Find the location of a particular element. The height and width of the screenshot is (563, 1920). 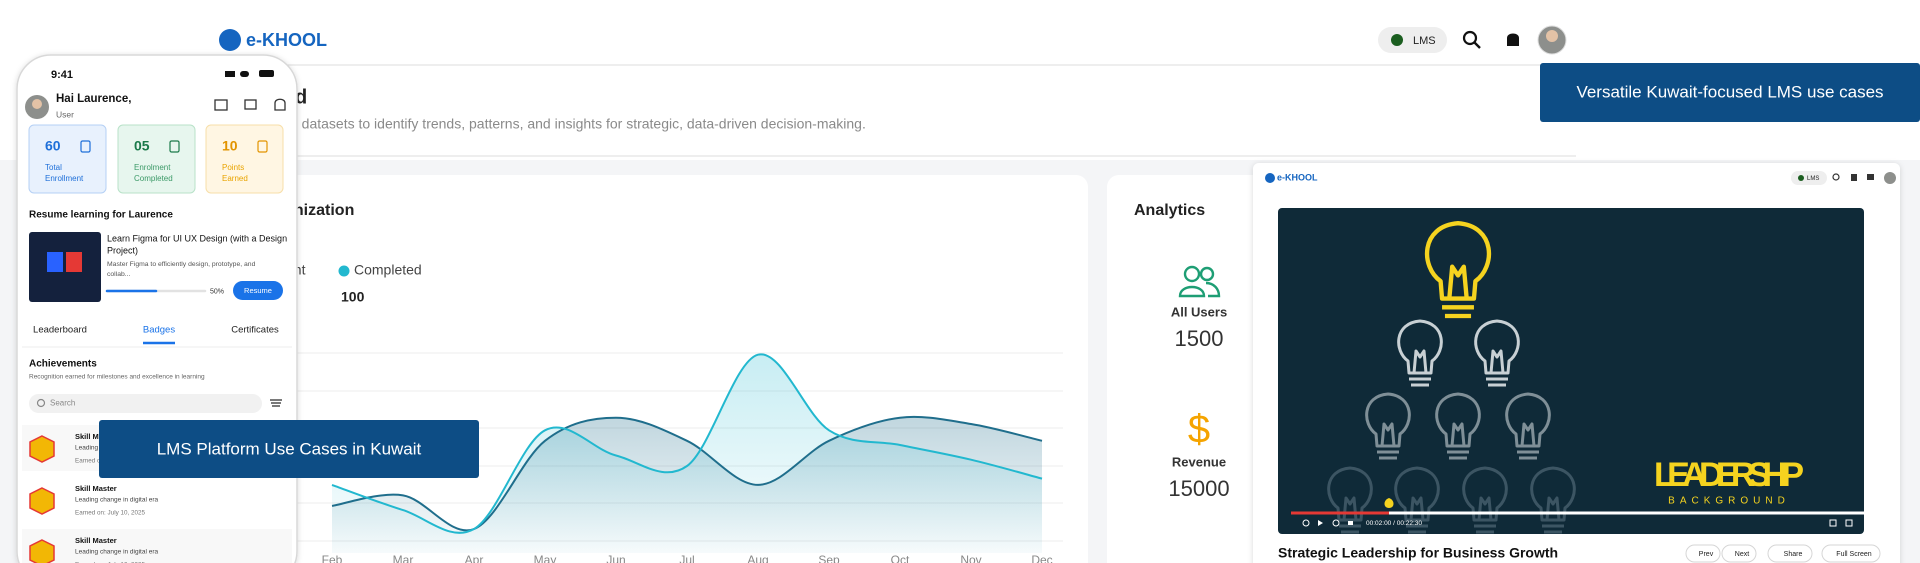

wifi-icon is located at coordinates (244, 74).